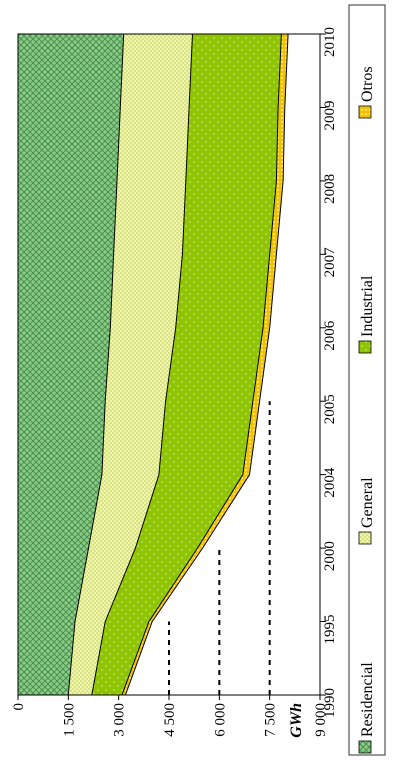 Image resolution: width=398 pixels, height=768 pixels. What do you see at coordinates (365, 347) in the screenshot?
I see `legend-swatch-industrial` at bounding box center [365, 347].